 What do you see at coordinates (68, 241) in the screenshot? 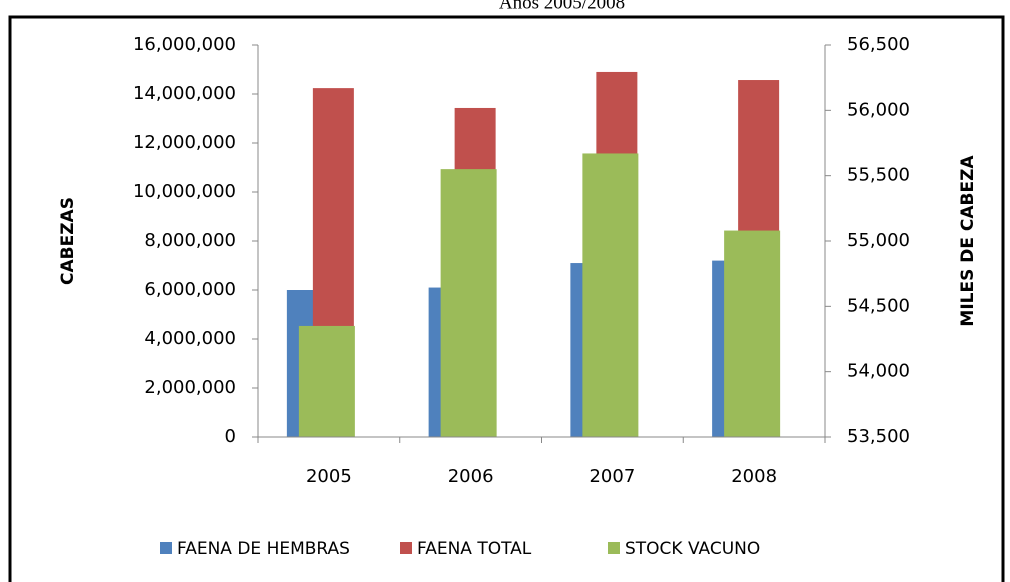
I see `y-axis-title: CABEZAS` at bounding box center [68, 241].